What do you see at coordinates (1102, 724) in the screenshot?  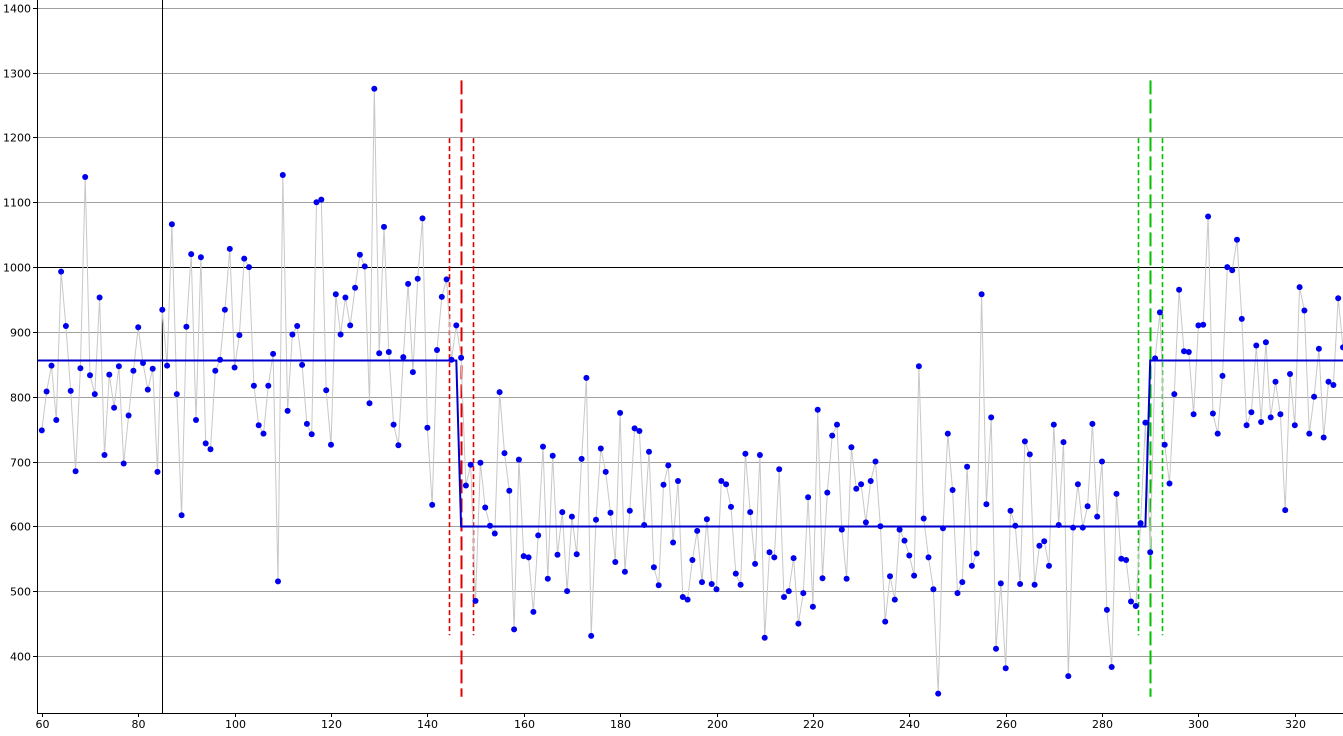 I see `x-tick-label-280: 280` at bounding box center [1102, 724].